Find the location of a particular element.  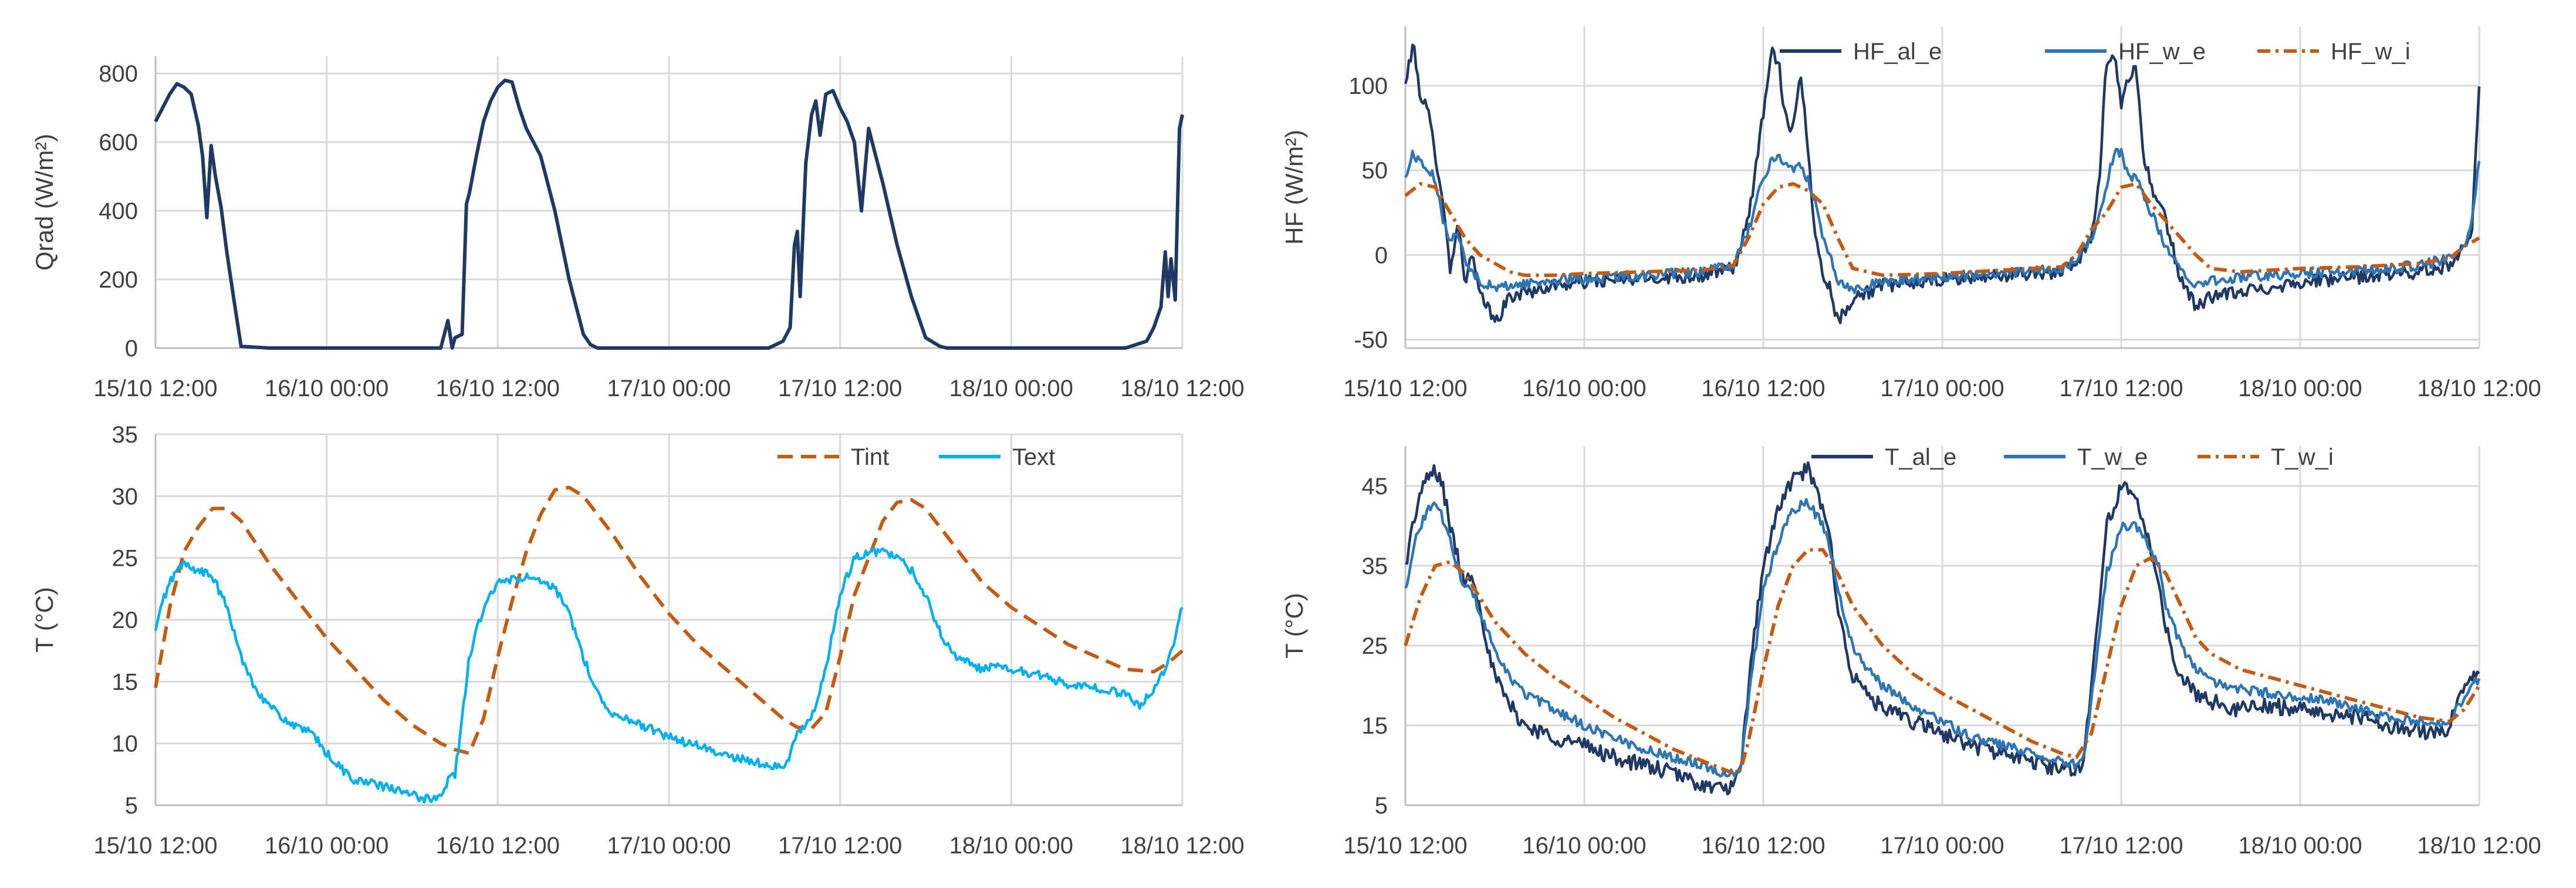

y-tick-label: 100 is located at coordinates (1368, 86).